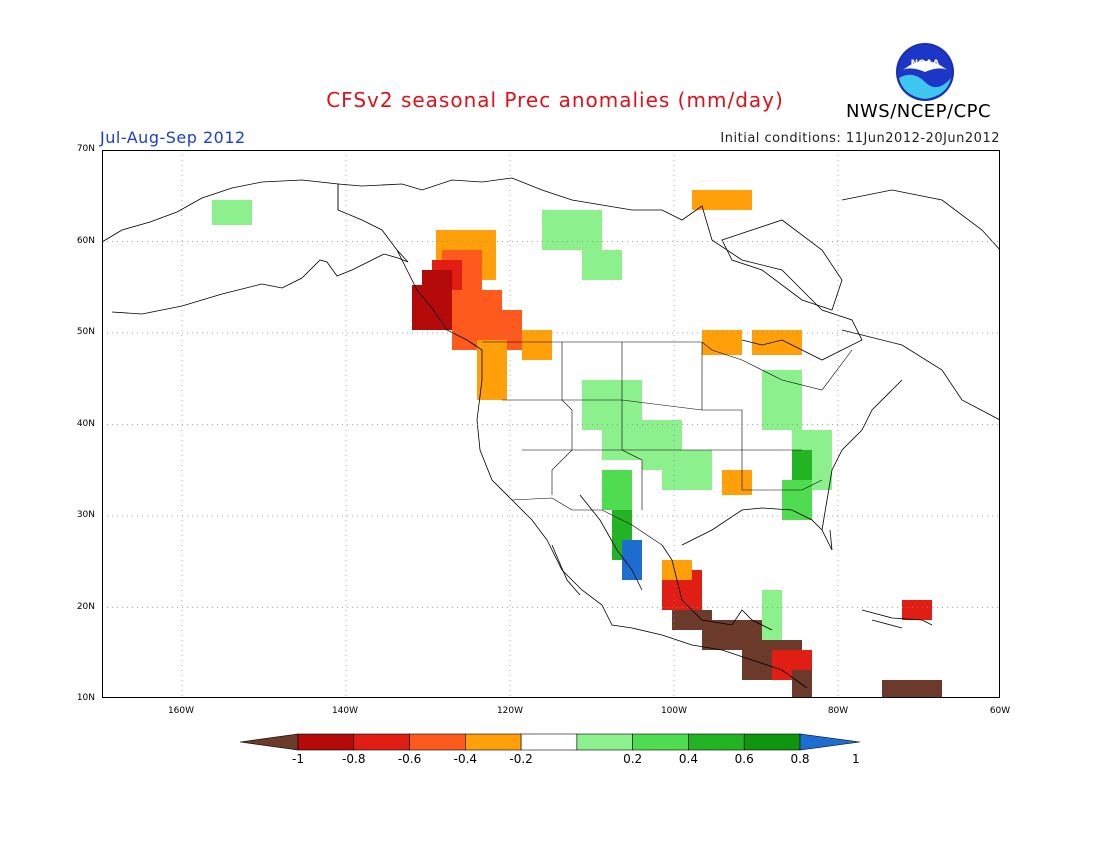  What do you see at coordinates (465, 759) in the screenshot?
I see `colorbar-label: -0.4` at bounding box center [465, 759].